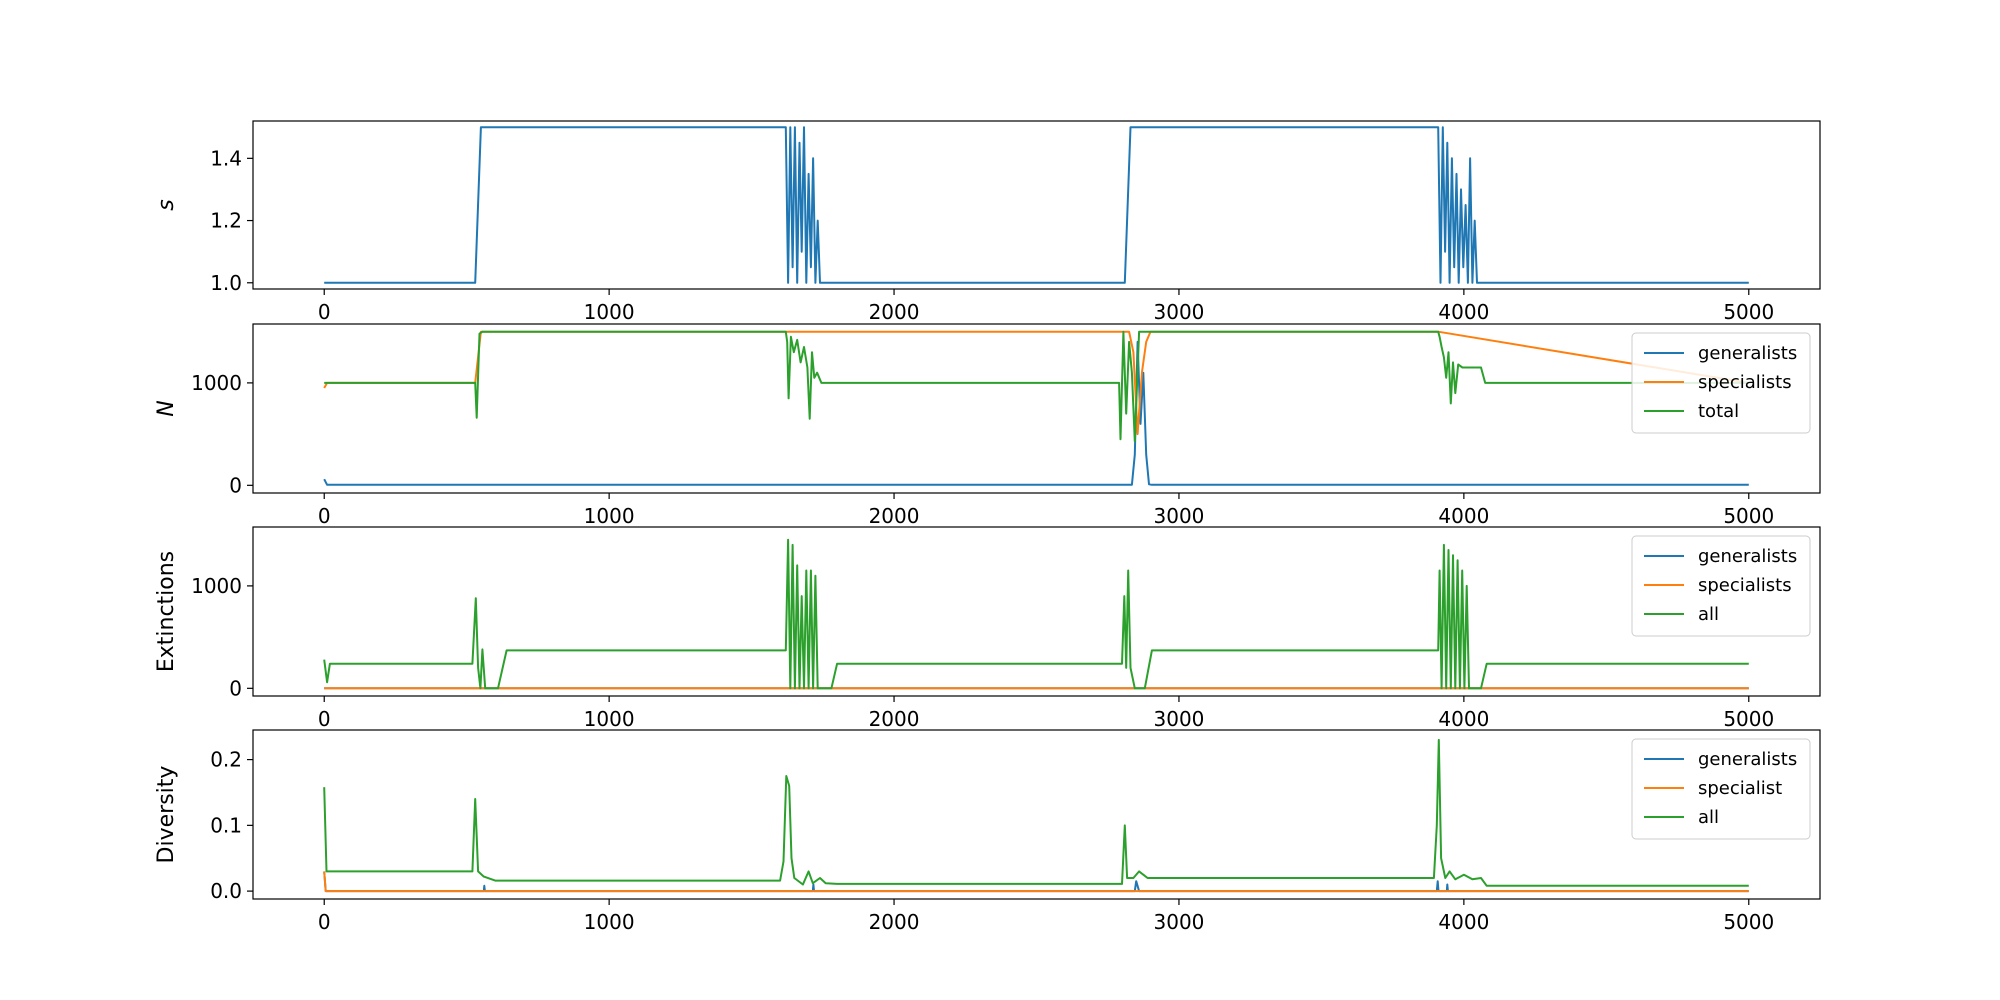  What do you see at coordinates (226, 891) in the screenshot?
I see `y-tick-label: 0.0` at bounding box center [226, 891].